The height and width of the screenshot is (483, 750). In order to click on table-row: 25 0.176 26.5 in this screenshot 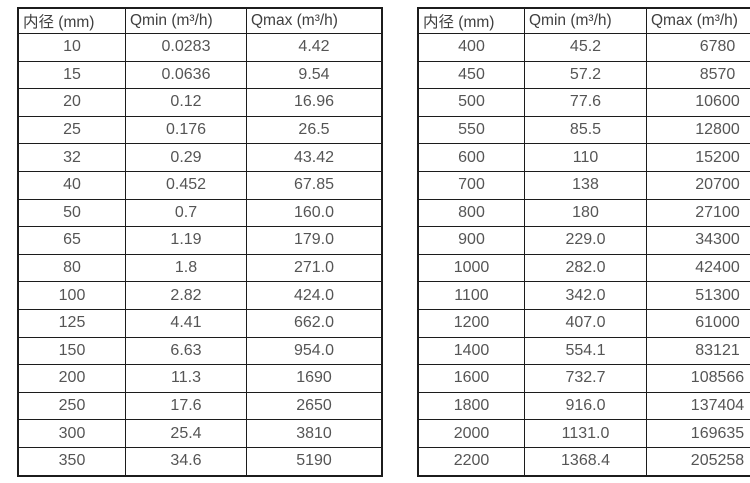, I will do `click(200, 130)`.